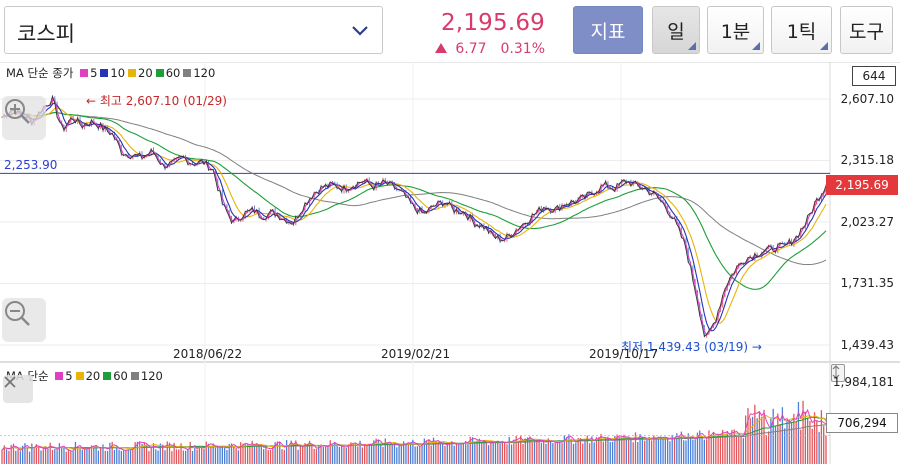 Image resolution: width=900 pixels, height=464 pixels. Describe the element at coordinates (867, 222) in the screenshot. I see `y-tick-label: 2,023.27` at that location.